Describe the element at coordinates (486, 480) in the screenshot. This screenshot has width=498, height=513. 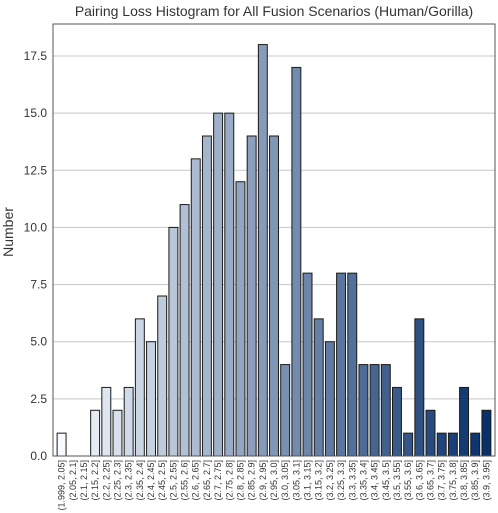
I see `x-tick-label: (3.9, 3.95]` at that location.